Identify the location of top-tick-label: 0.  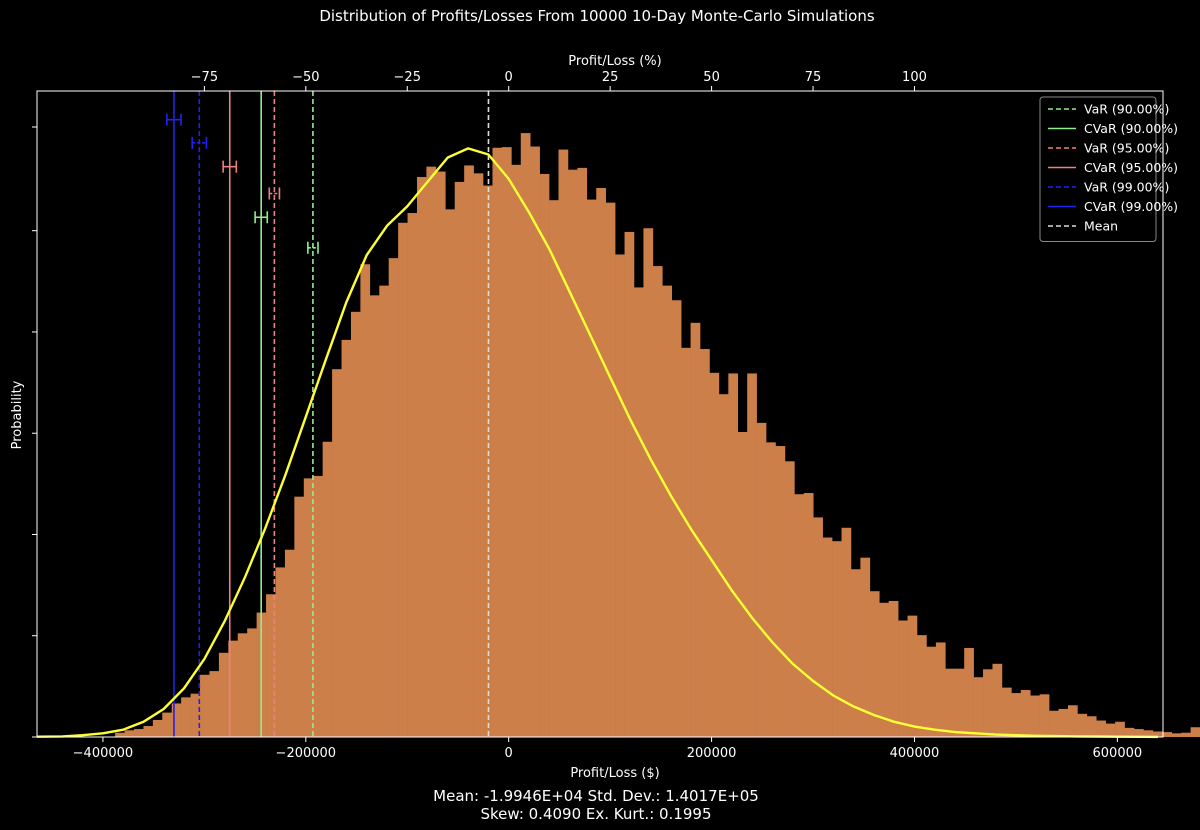
(509, 77).